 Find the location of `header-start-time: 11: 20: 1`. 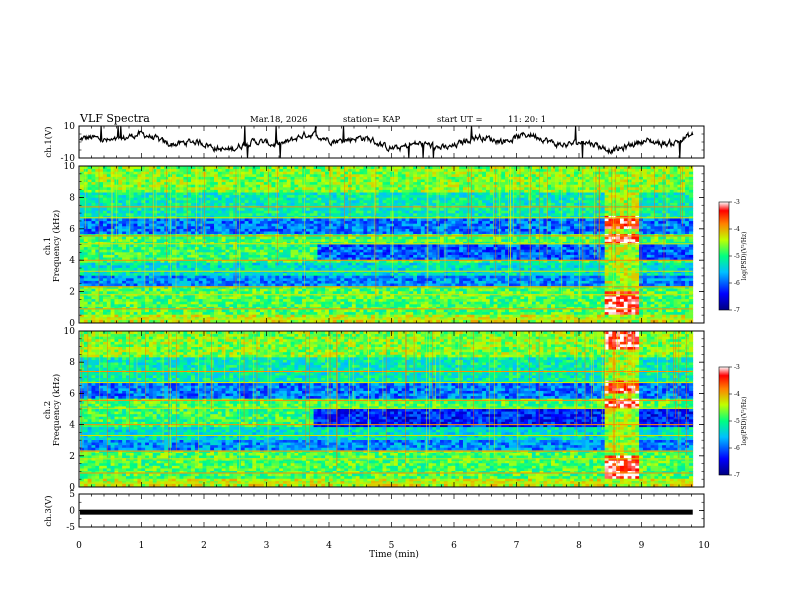

header-start-time: 11: 20: 1 is located at coordinates (527, 120).